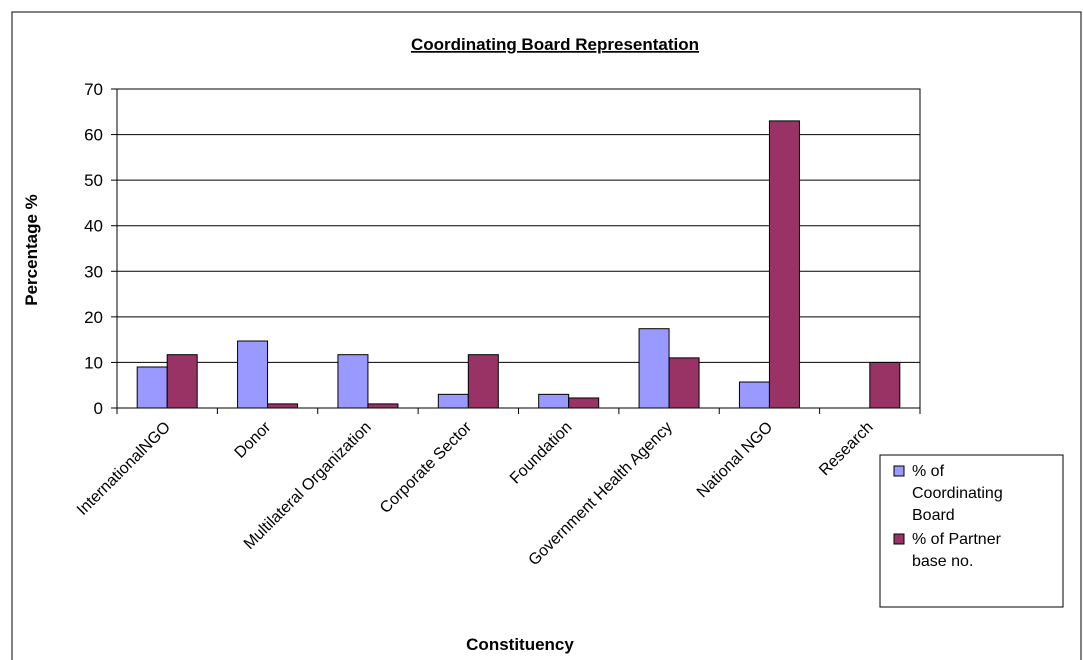 The height and width of the screenshot is (660, 1083). I want to click on y-tick-label: 20, so click(93, 317).